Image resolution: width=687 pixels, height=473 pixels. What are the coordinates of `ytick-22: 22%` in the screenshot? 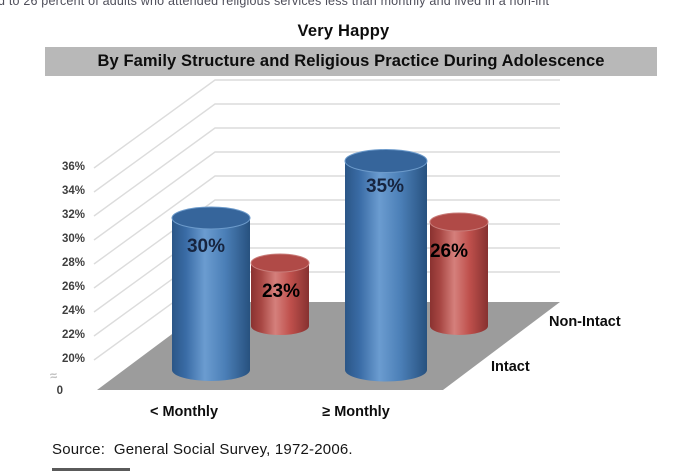 It's located at (73, 335).